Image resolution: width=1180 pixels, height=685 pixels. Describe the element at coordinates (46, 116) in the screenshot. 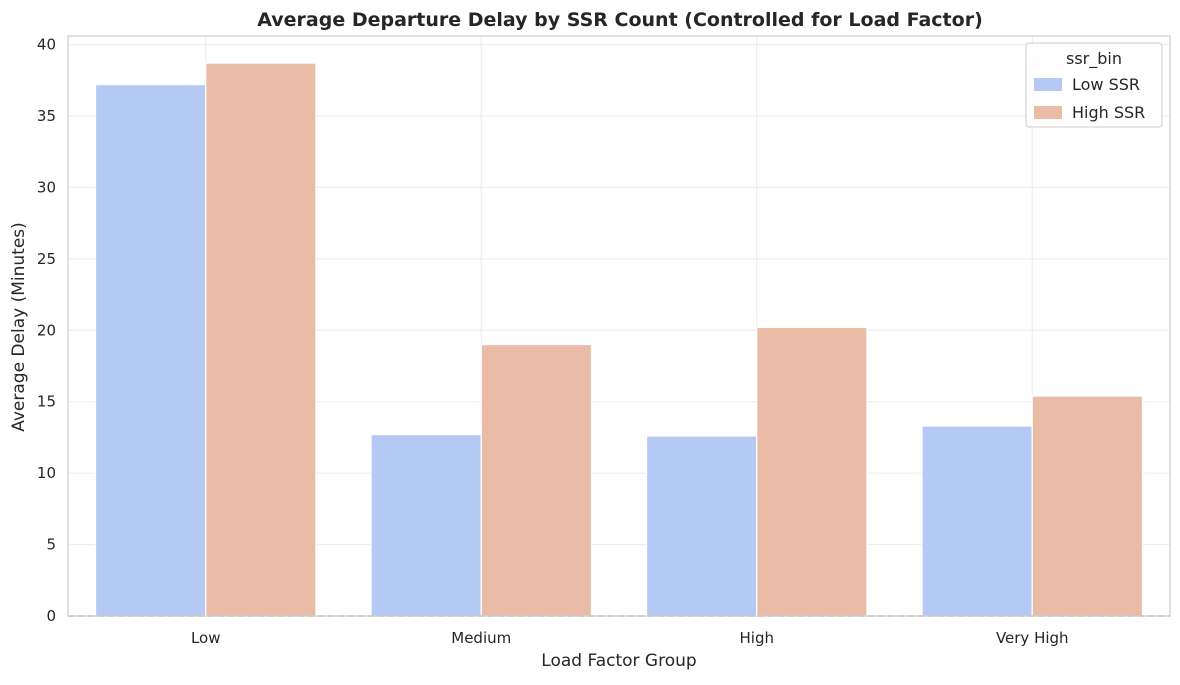

I see `y-tick-label: 35` at that location.